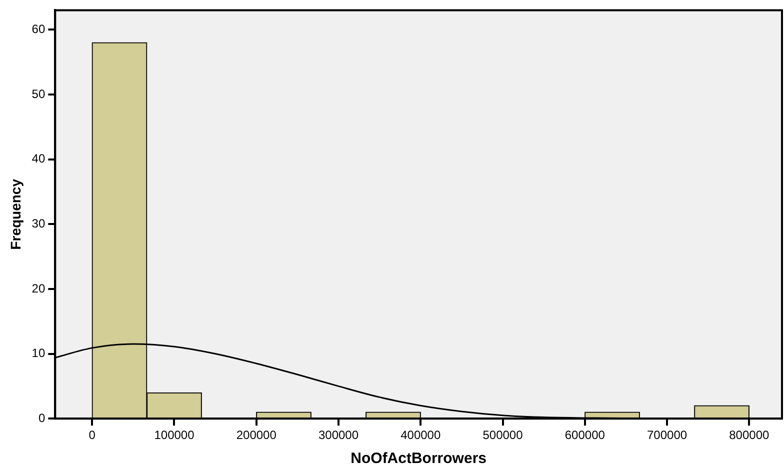 This screenshot has width=784, height=476. What do you see at coordinates (418, 459) in the screenshot?
I see `x-axis-title: NoOfActBorrowers` at bounding box center [418, 459].